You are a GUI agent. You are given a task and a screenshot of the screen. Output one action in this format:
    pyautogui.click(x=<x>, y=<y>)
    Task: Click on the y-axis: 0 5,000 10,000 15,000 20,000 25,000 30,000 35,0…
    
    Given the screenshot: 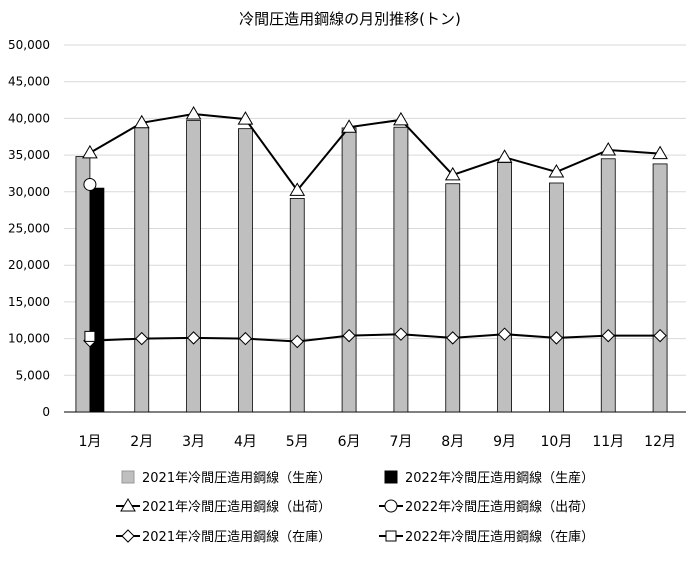 What is the action you would take?
    pyautogui.click(x=29, y=228)
    